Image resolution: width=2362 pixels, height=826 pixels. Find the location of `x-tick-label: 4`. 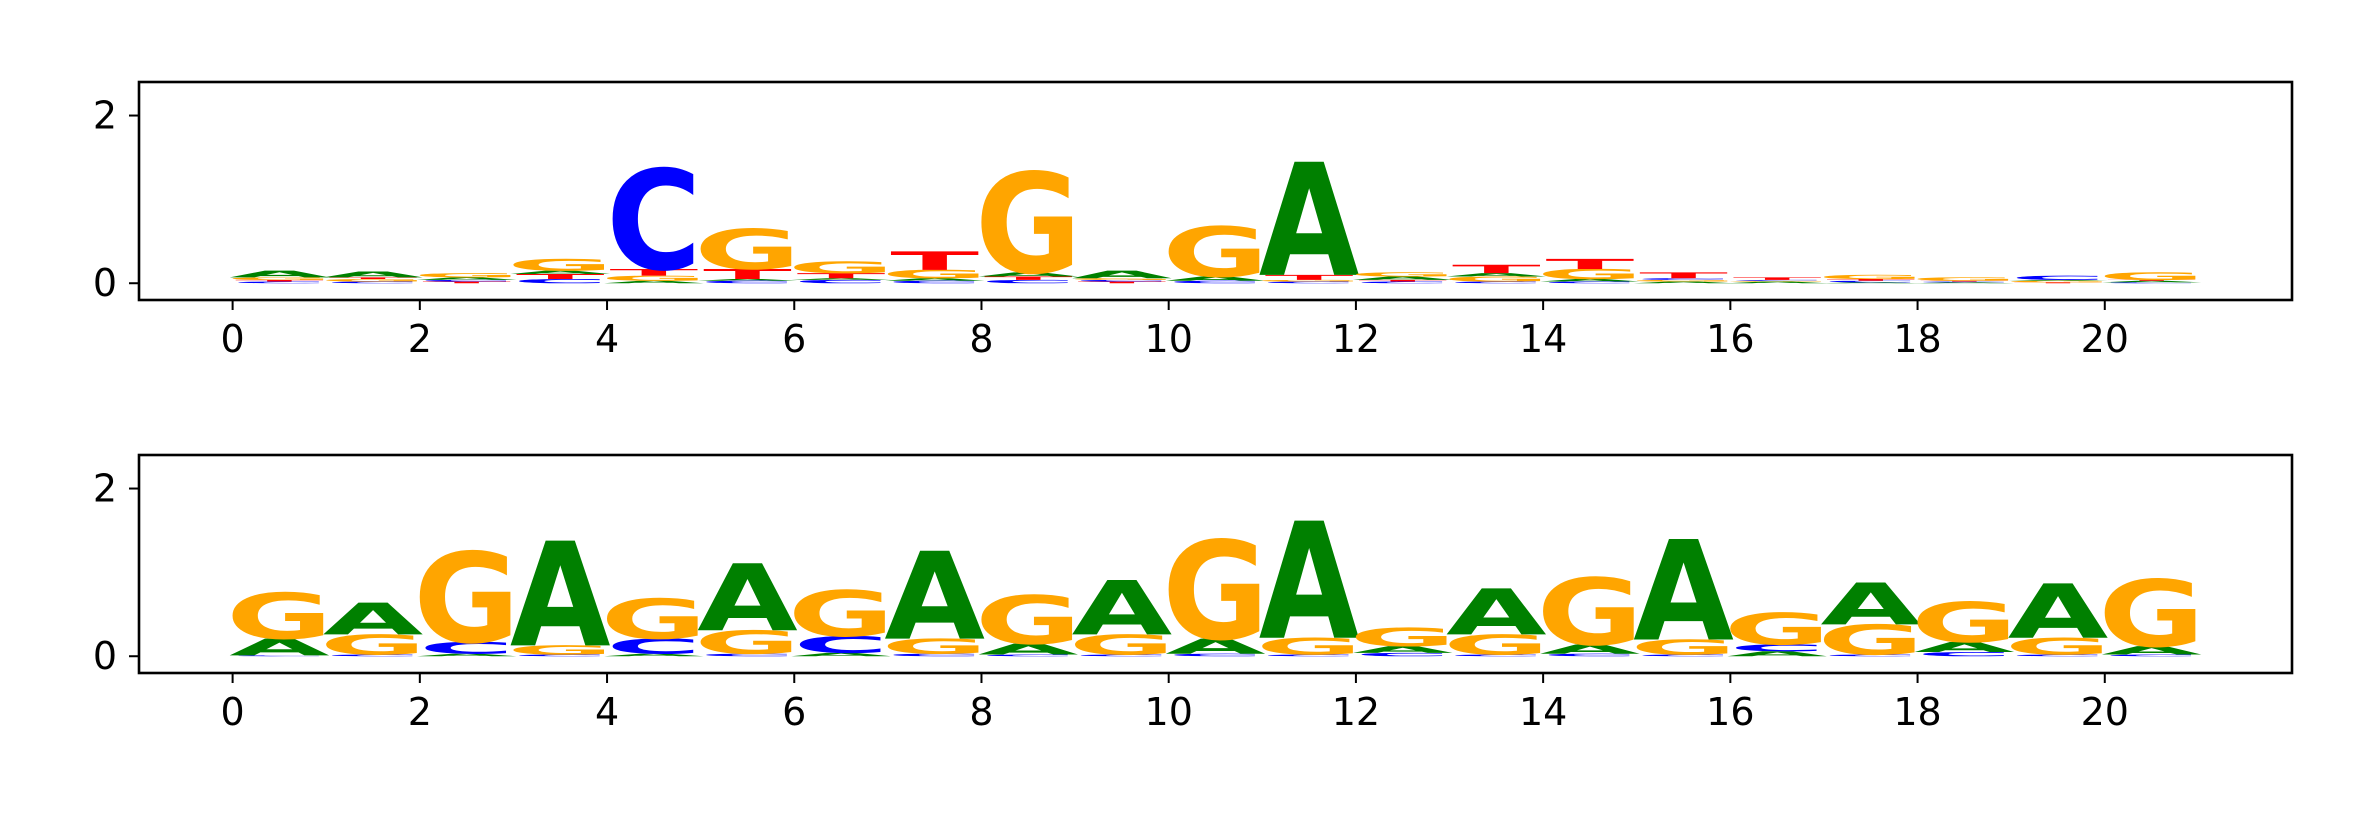

x-tick-label: 4 is located at coordinates (607, 712).